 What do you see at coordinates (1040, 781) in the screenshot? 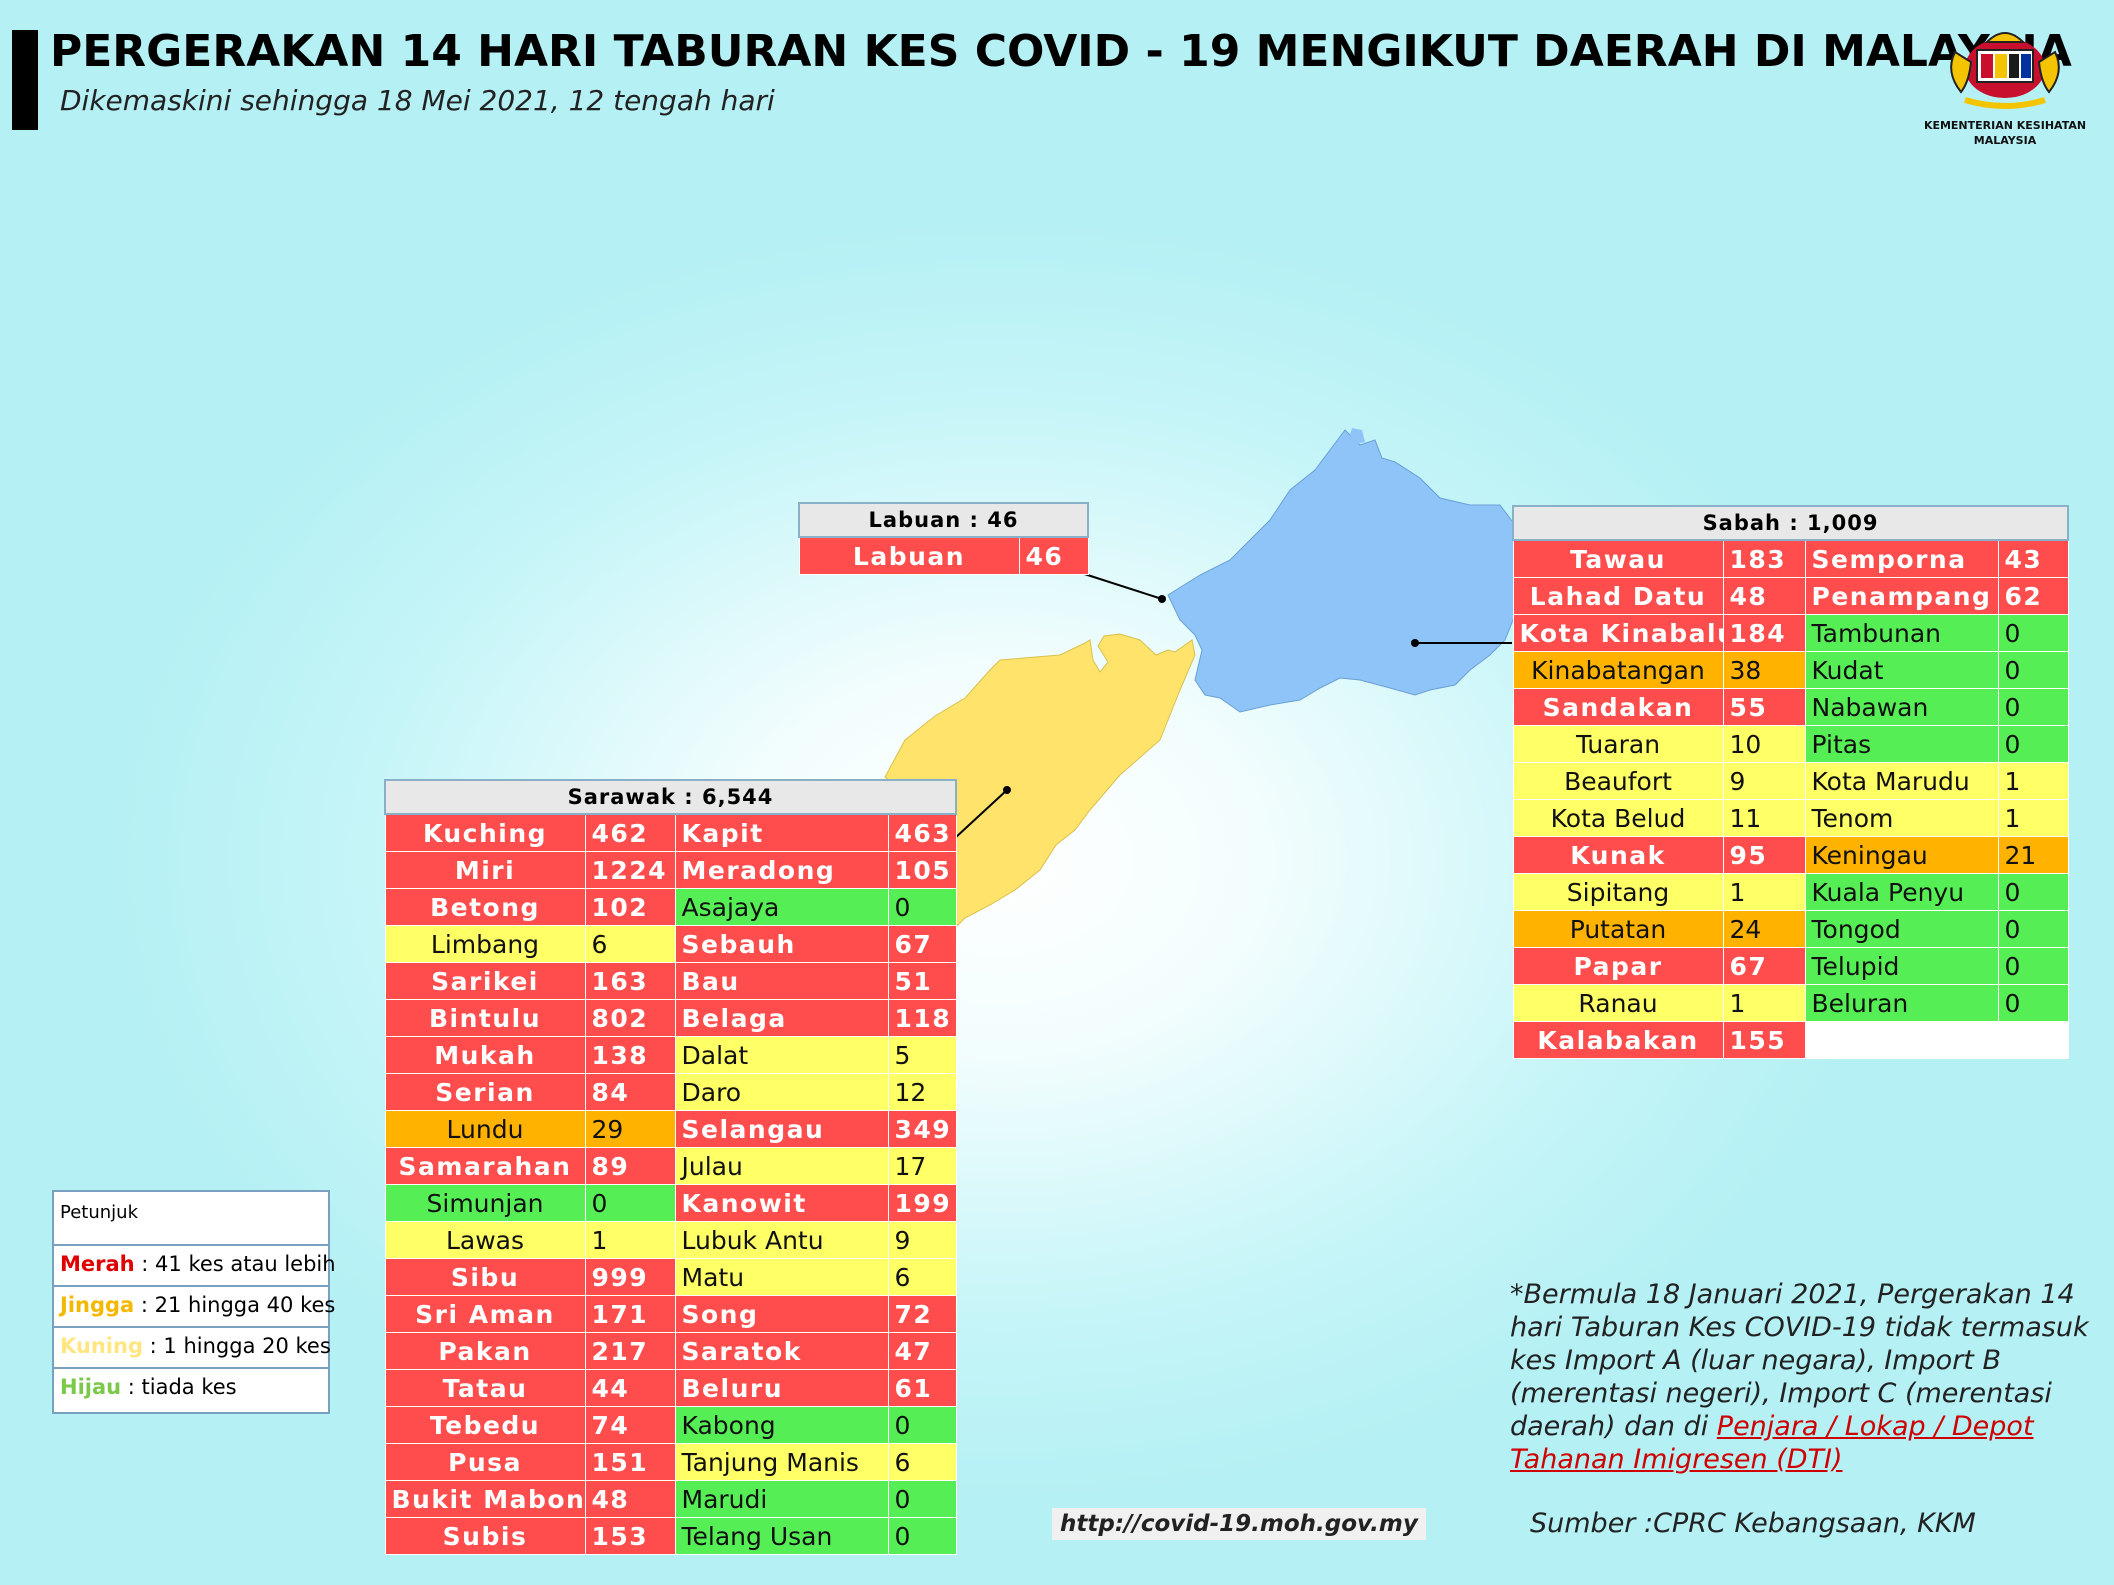
I see `sarawak-region` at bounding box center [1040, 781].